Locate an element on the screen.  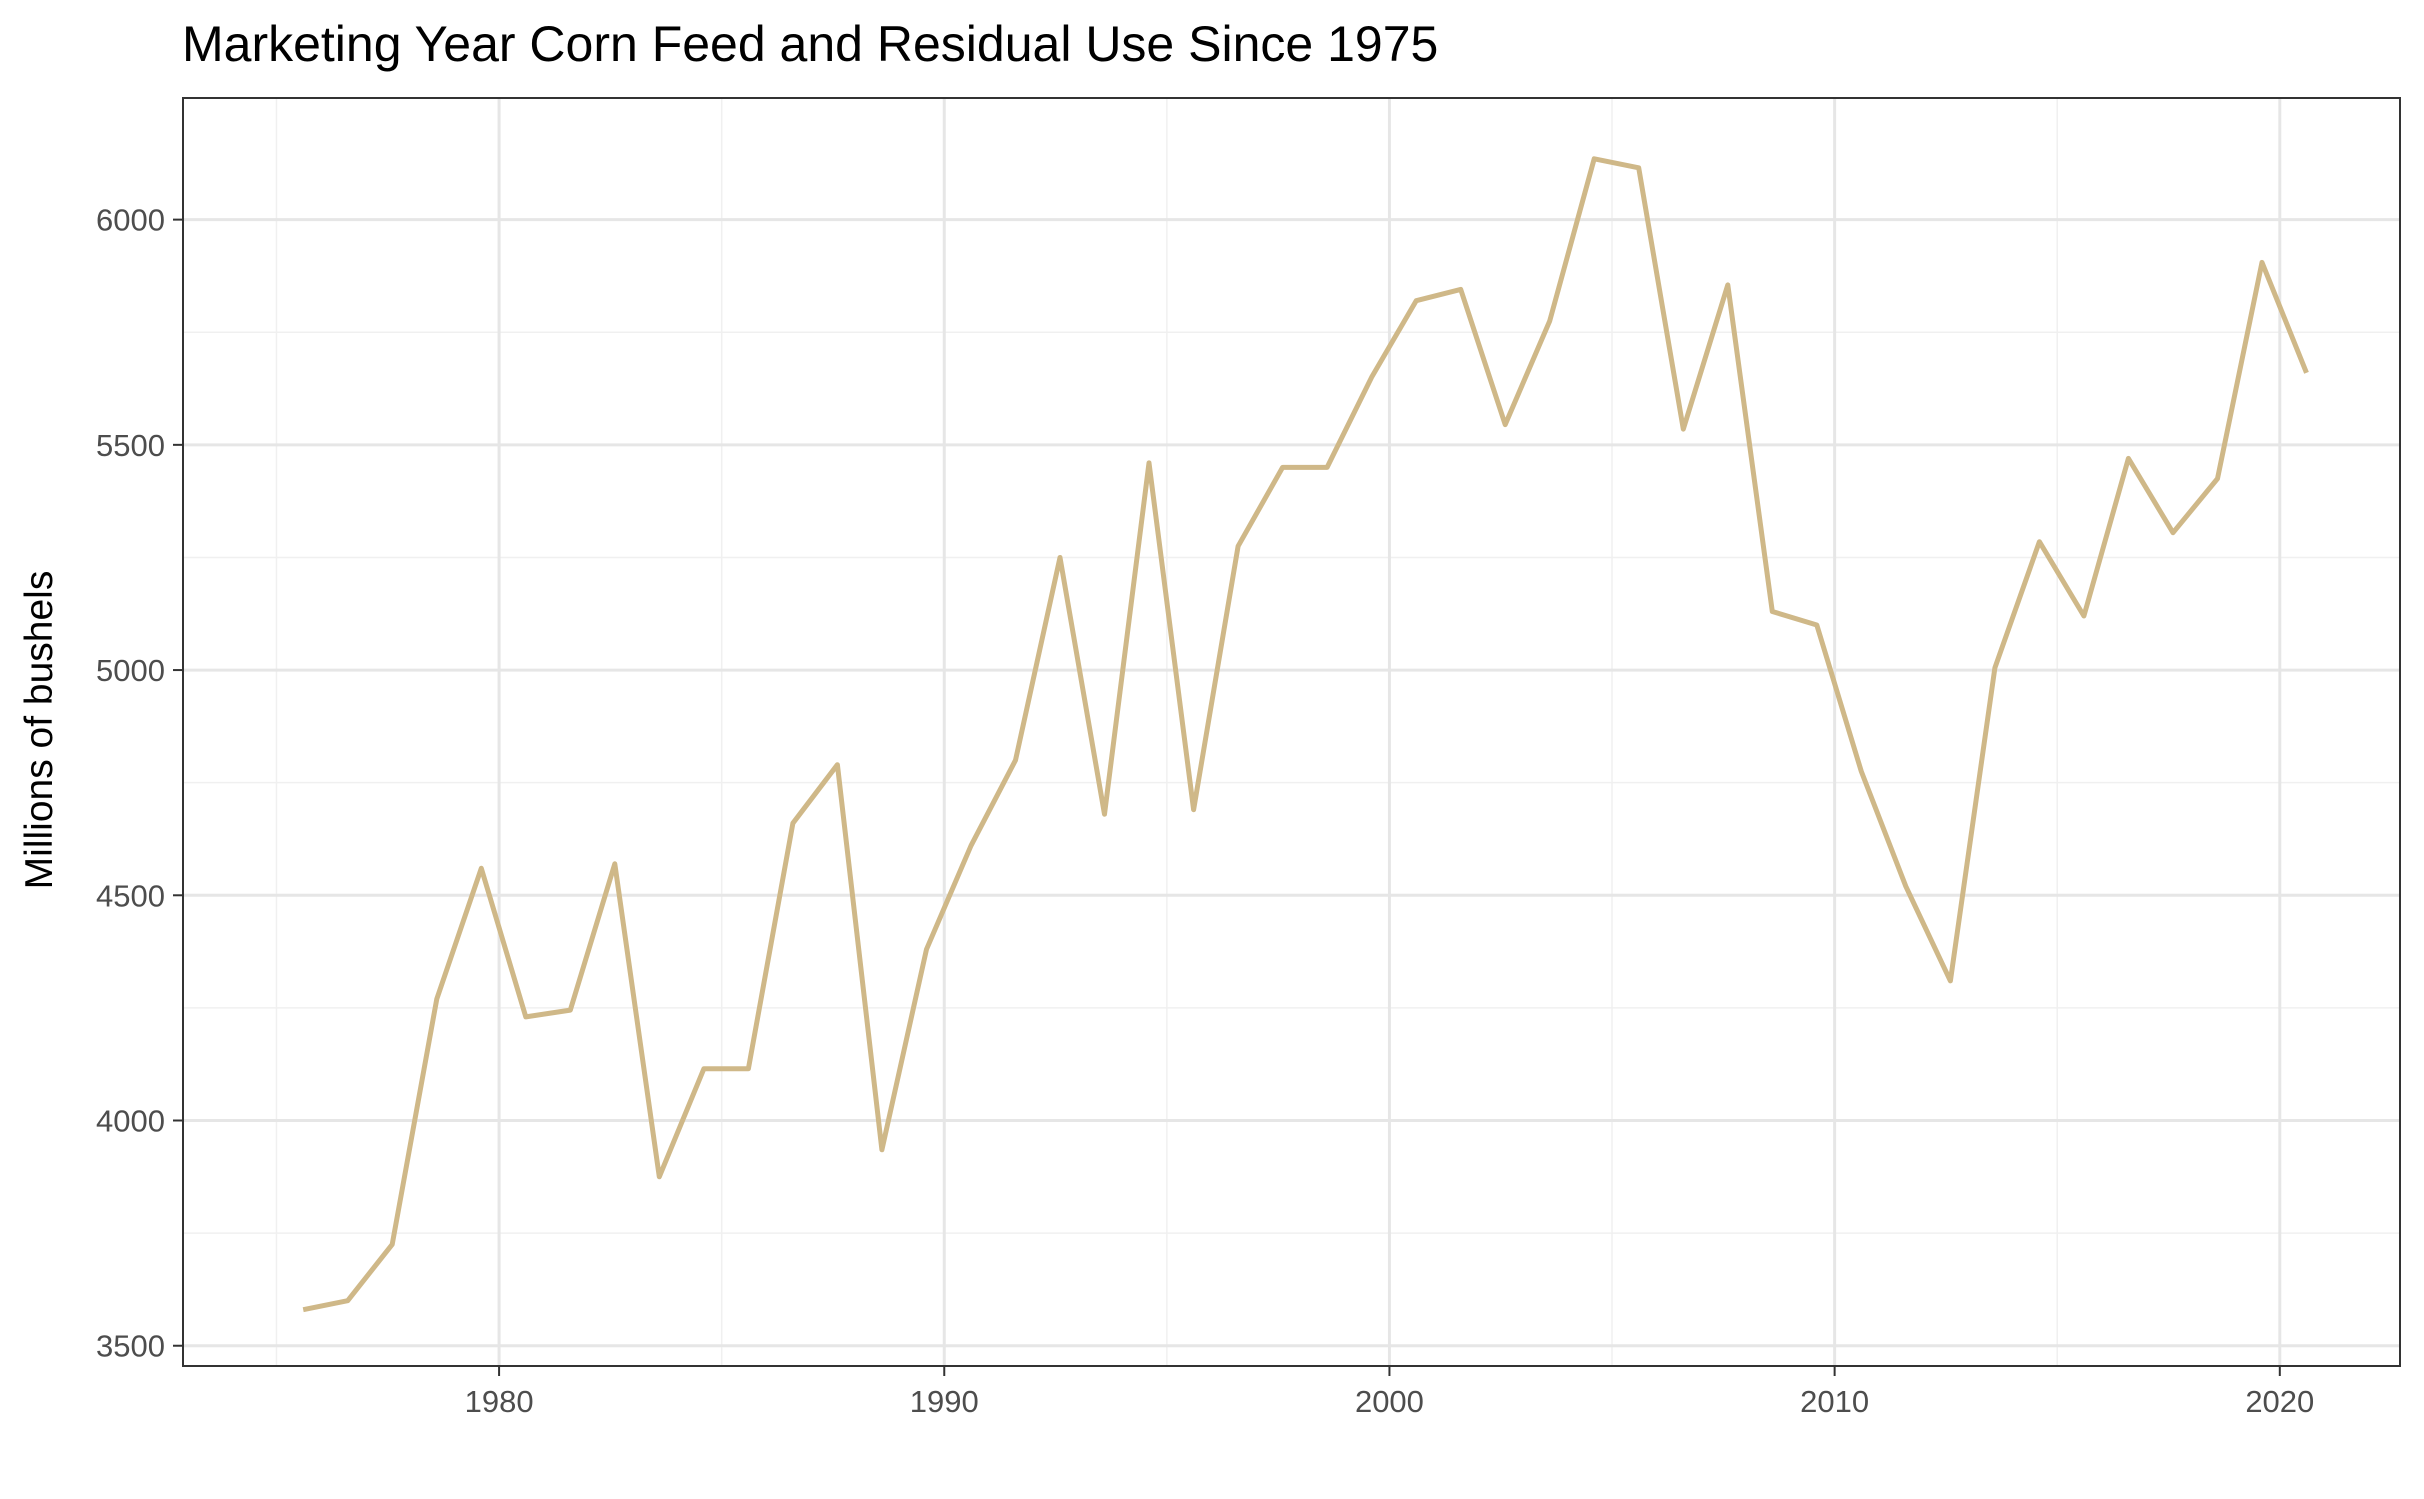
x-tick-label: 2020 is located at coordinates (2279, 1401).